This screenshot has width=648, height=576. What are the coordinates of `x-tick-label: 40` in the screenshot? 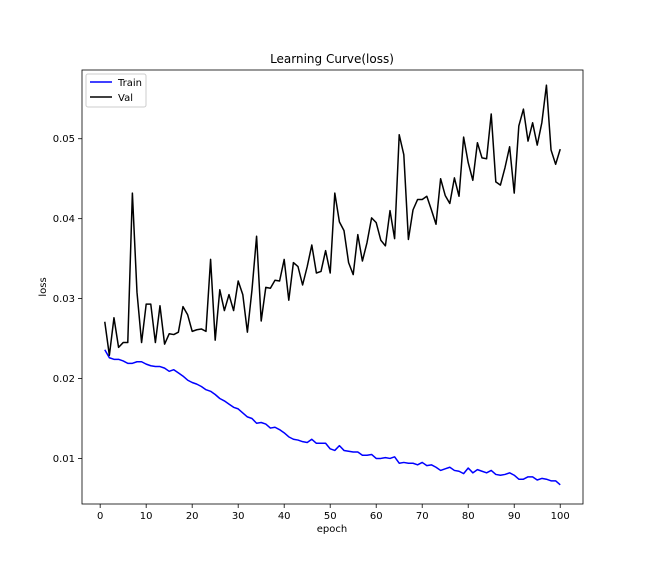 It's located at (284, 516).